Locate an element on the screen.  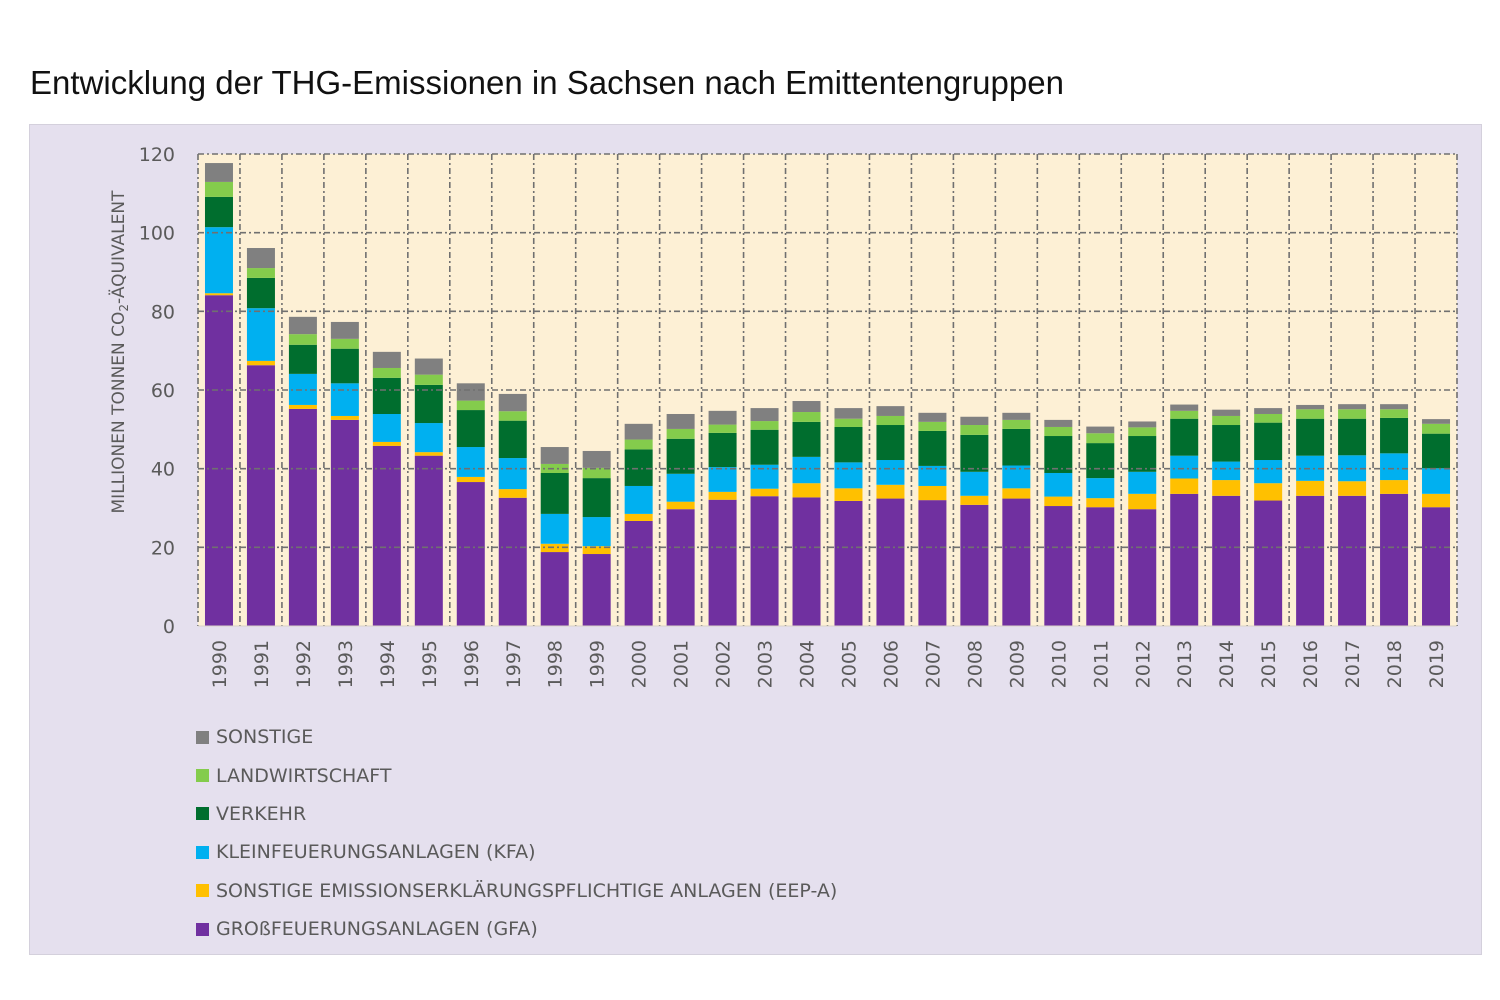
legend-item-landwirtschaft: LANDWIRTSCHAFT is located at coordinates (516, 775).